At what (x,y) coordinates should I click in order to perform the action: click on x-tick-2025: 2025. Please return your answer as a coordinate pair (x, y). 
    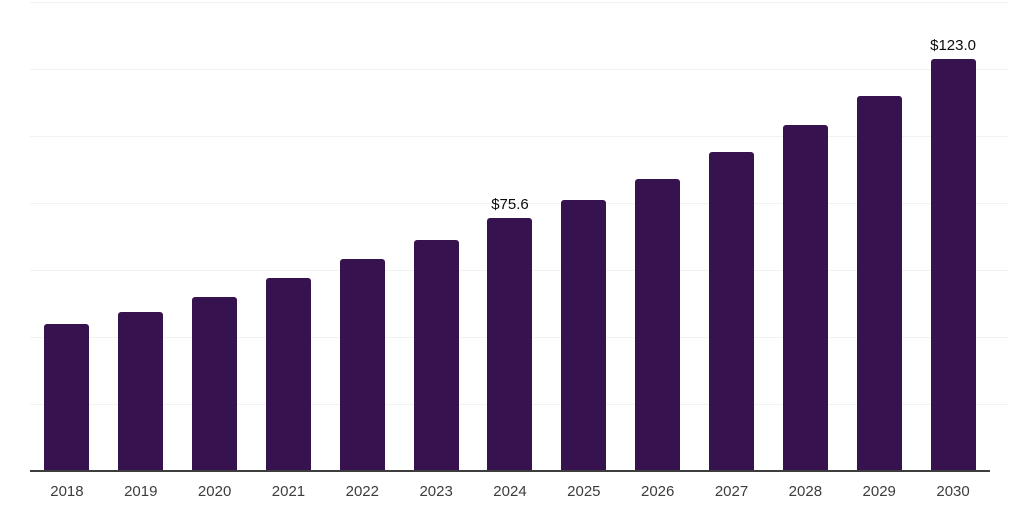
    Looking at the image, I should click on (584, 491).